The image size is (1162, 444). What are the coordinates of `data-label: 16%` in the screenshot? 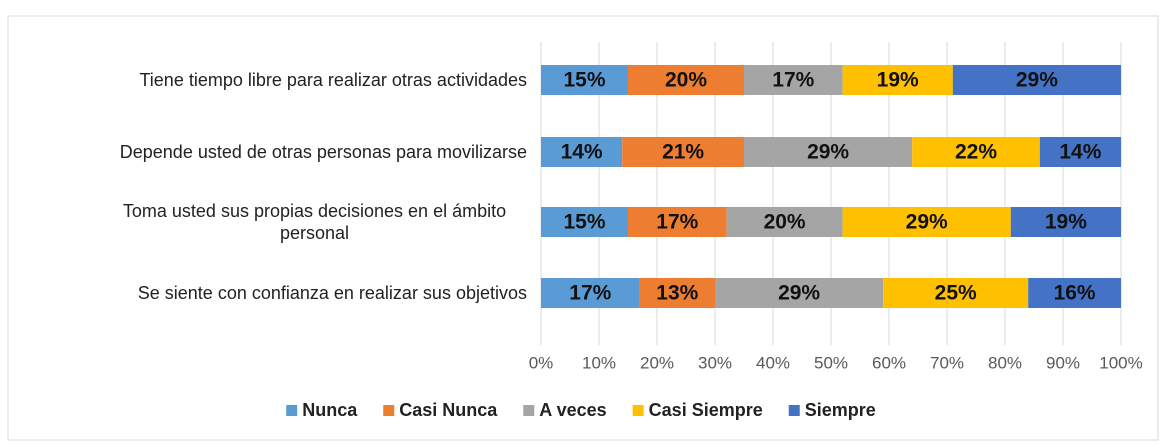 It's located at (1075, 293).